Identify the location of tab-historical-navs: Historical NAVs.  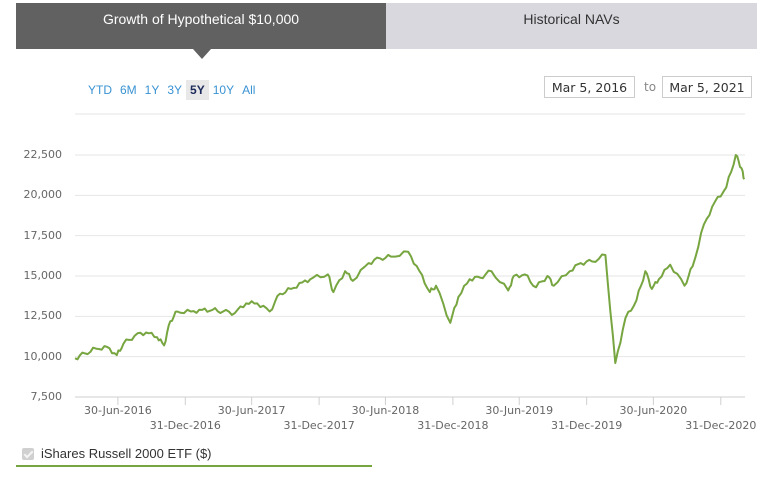
(571, 26).